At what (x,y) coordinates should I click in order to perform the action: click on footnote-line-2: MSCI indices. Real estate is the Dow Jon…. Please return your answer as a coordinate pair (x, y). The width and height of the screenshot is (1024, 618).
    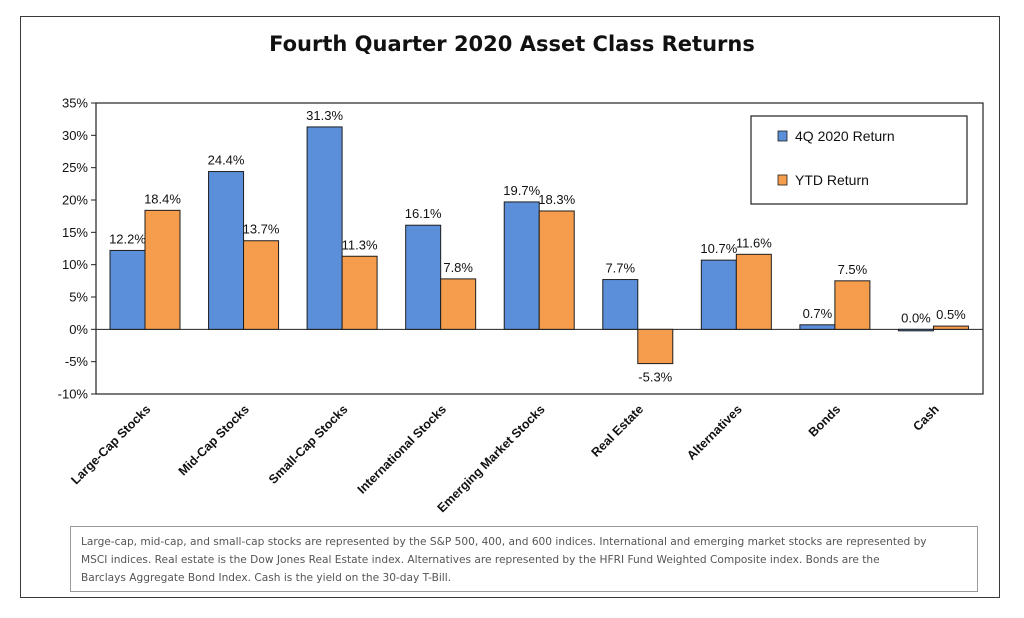
    Looking at the image, I should click on (480, 560).